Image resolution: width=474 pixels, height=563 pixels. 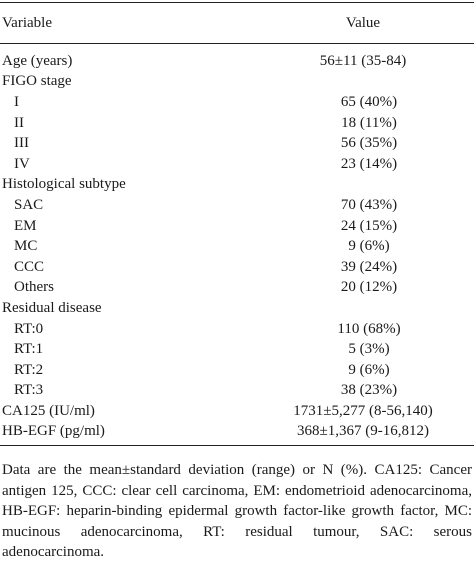 I want to click on row-value: 23 (14%), so click(x=369, y=163).